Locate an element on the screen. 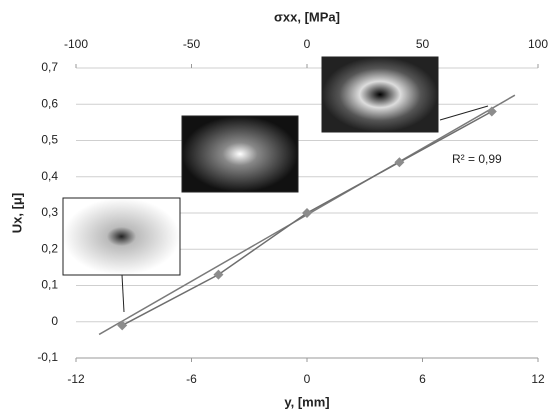  y-tick-label: 0,4 is located at coordinates (49, 176).